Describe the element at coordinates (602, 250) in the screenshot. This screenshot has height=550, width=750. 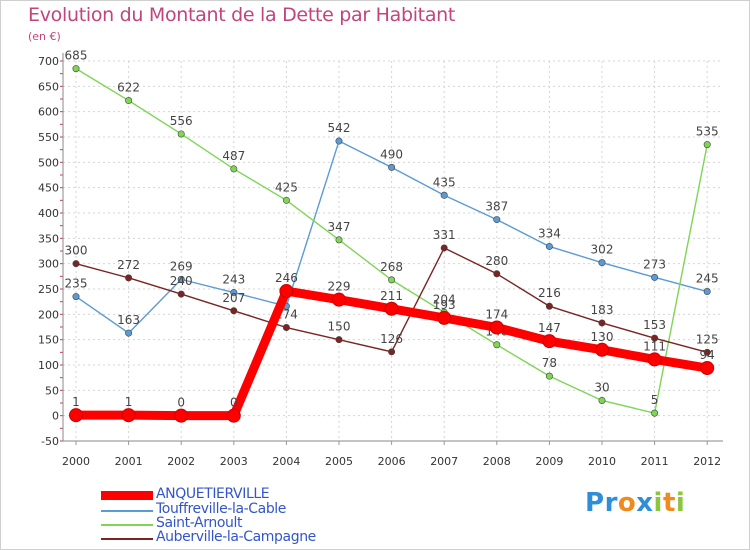
I see `data-label-touffreville-la-cable: 302` at that location.